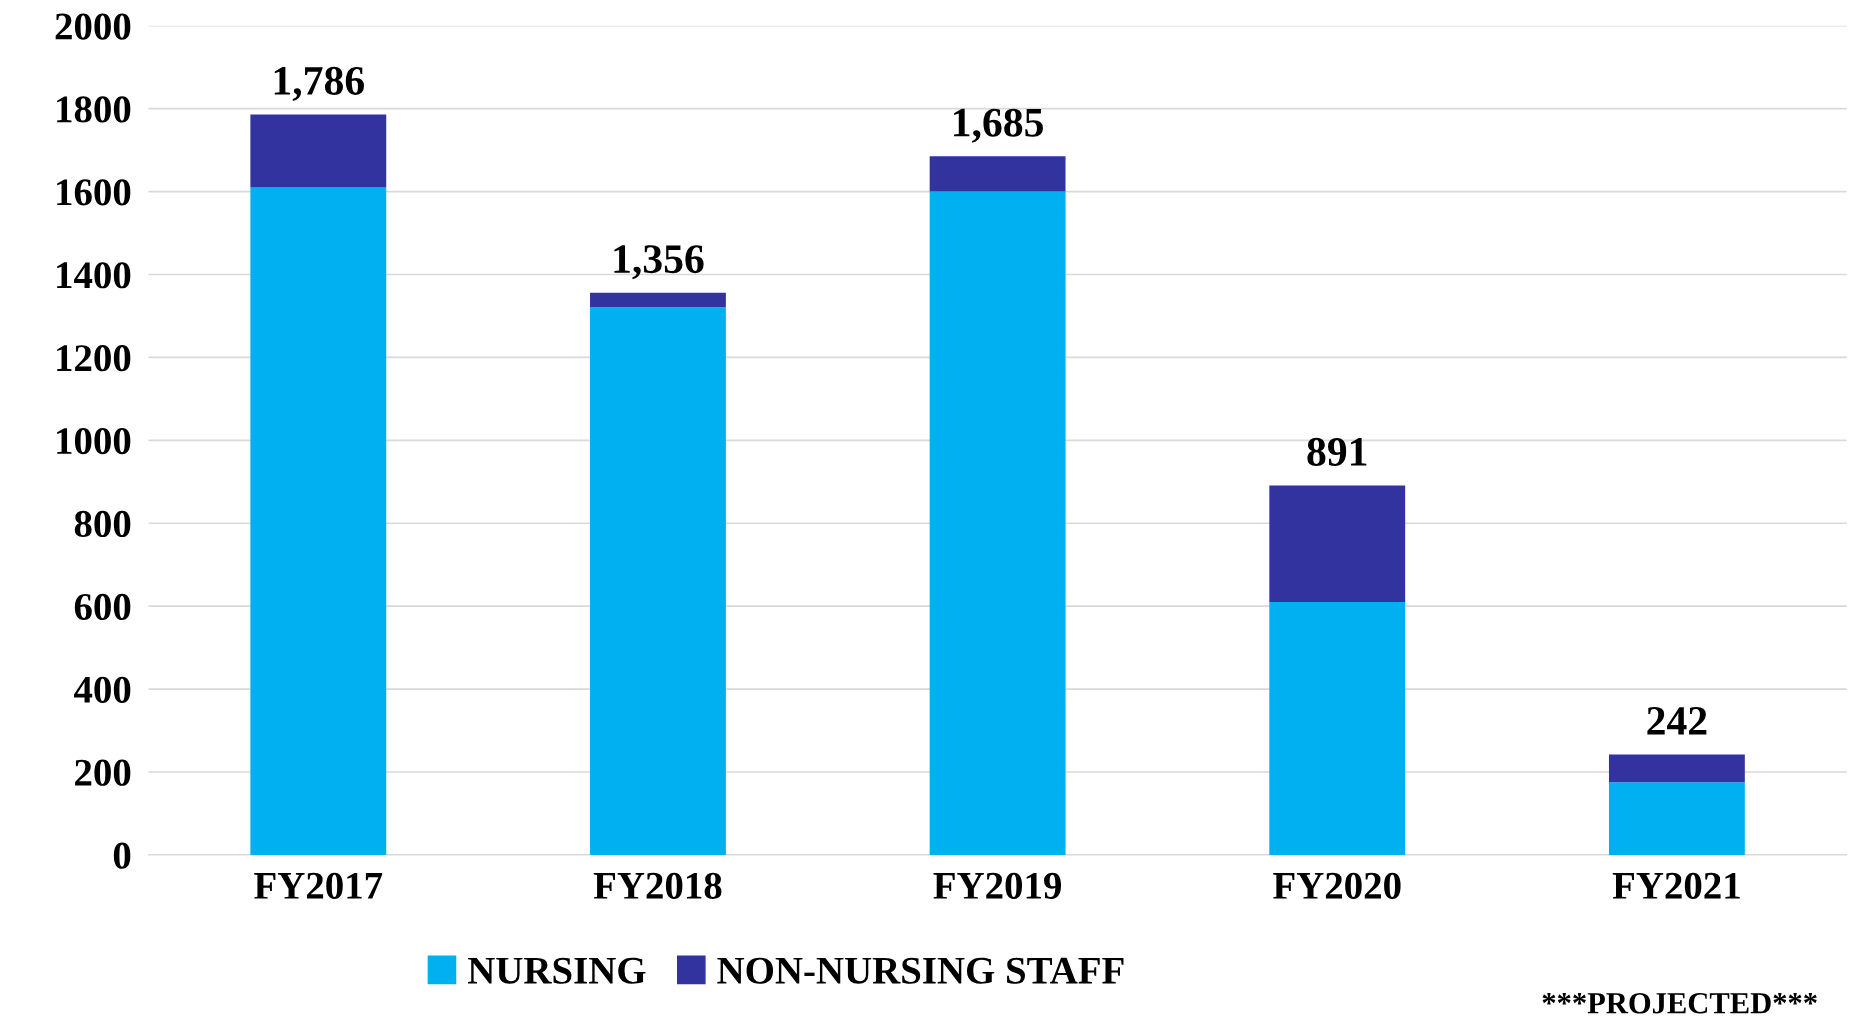 Image resolution: width=1856 pixels, height=1030 pixels. What do you see at coordinates (94, 275) in the screenshot?
I see `y-tick-label: 1400` at bounding box center [94, 275].